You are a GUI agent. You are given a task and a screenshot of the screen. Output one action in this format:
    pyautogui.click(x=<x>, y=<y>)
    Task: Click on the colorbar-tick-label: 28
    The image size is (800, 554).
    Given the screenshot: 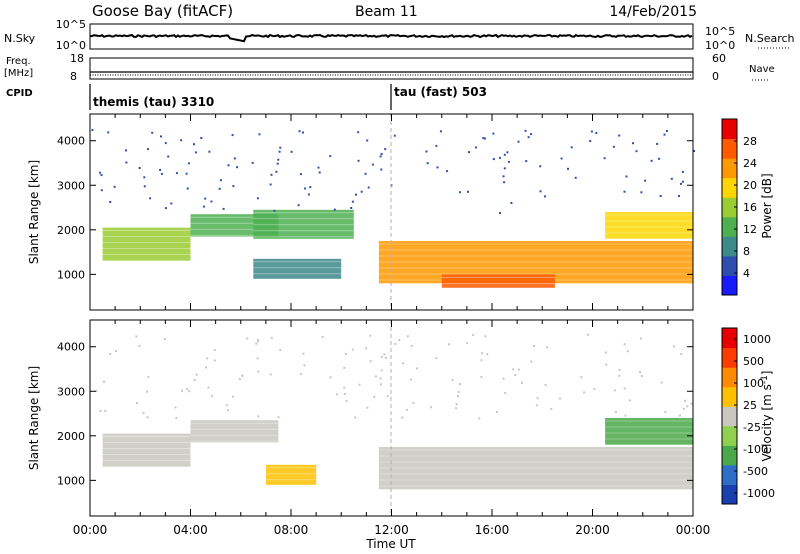 What is the action you would take?
    pyautogui.click(x=750, y=141)
    